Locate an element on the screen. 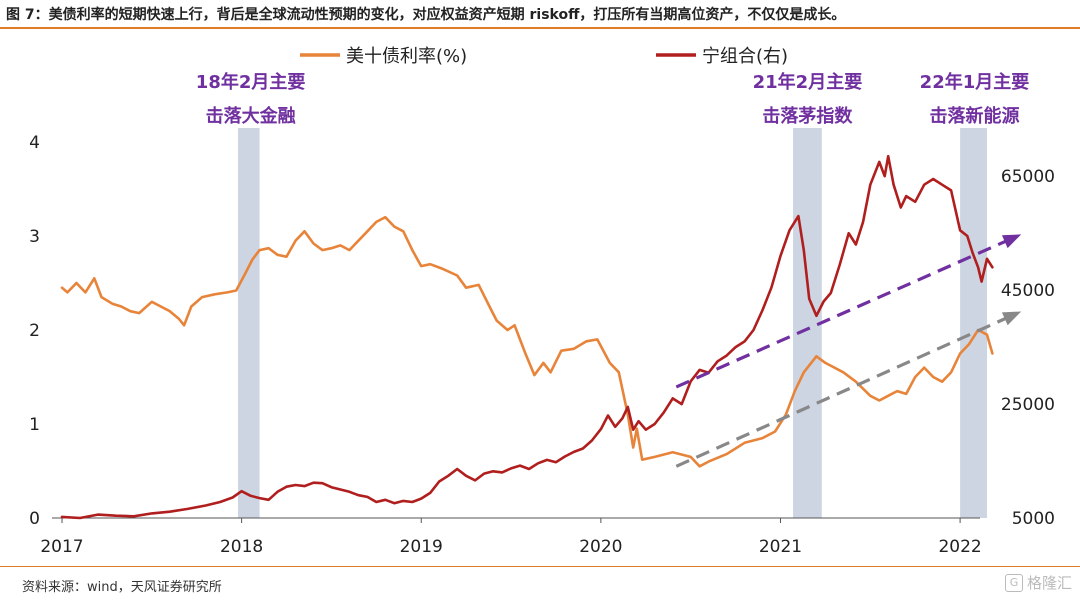 This screenshot has height=602, width=1080. legend-label-1: 美十债利率(%) is located at coordinates (406, 56).